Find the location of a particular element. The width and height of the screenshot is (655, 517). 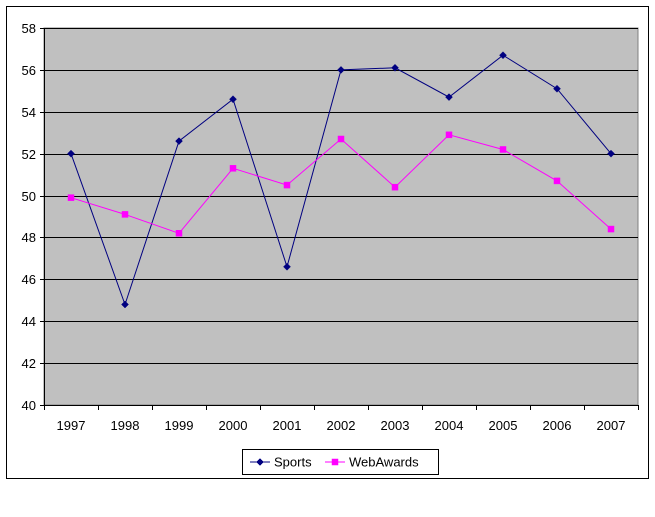

y-tick-label: 40 is located at coordinates (29, 405).